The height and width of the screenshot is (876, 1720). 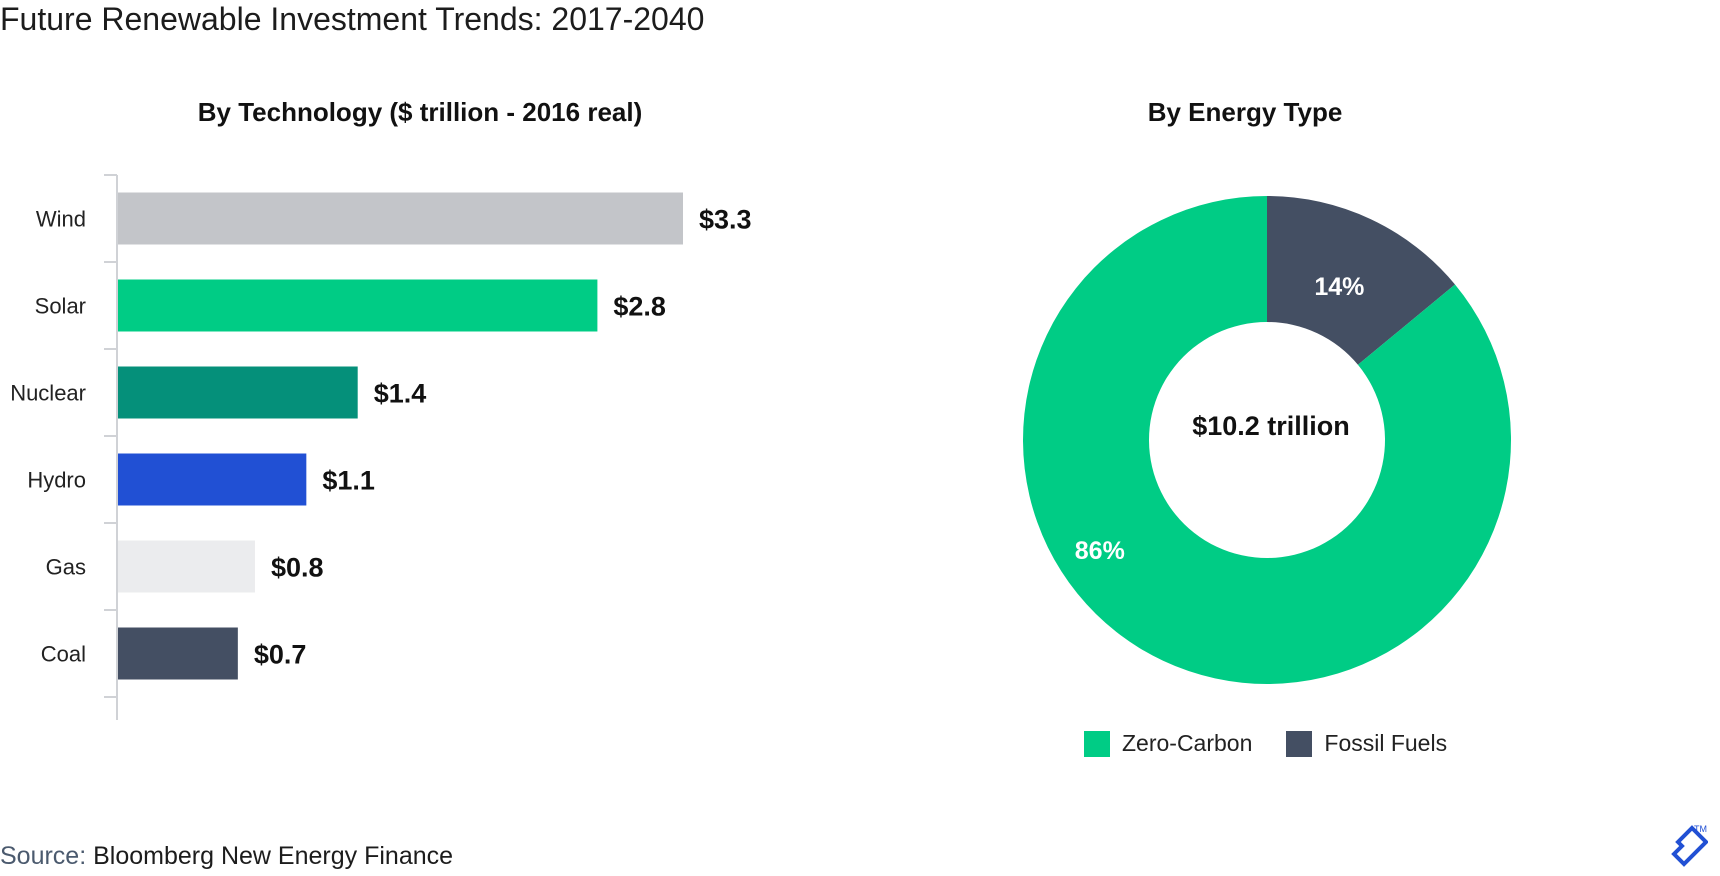 I want to click on slice-label-fossil-fuels: 14%, so click(x=1339, y=287).